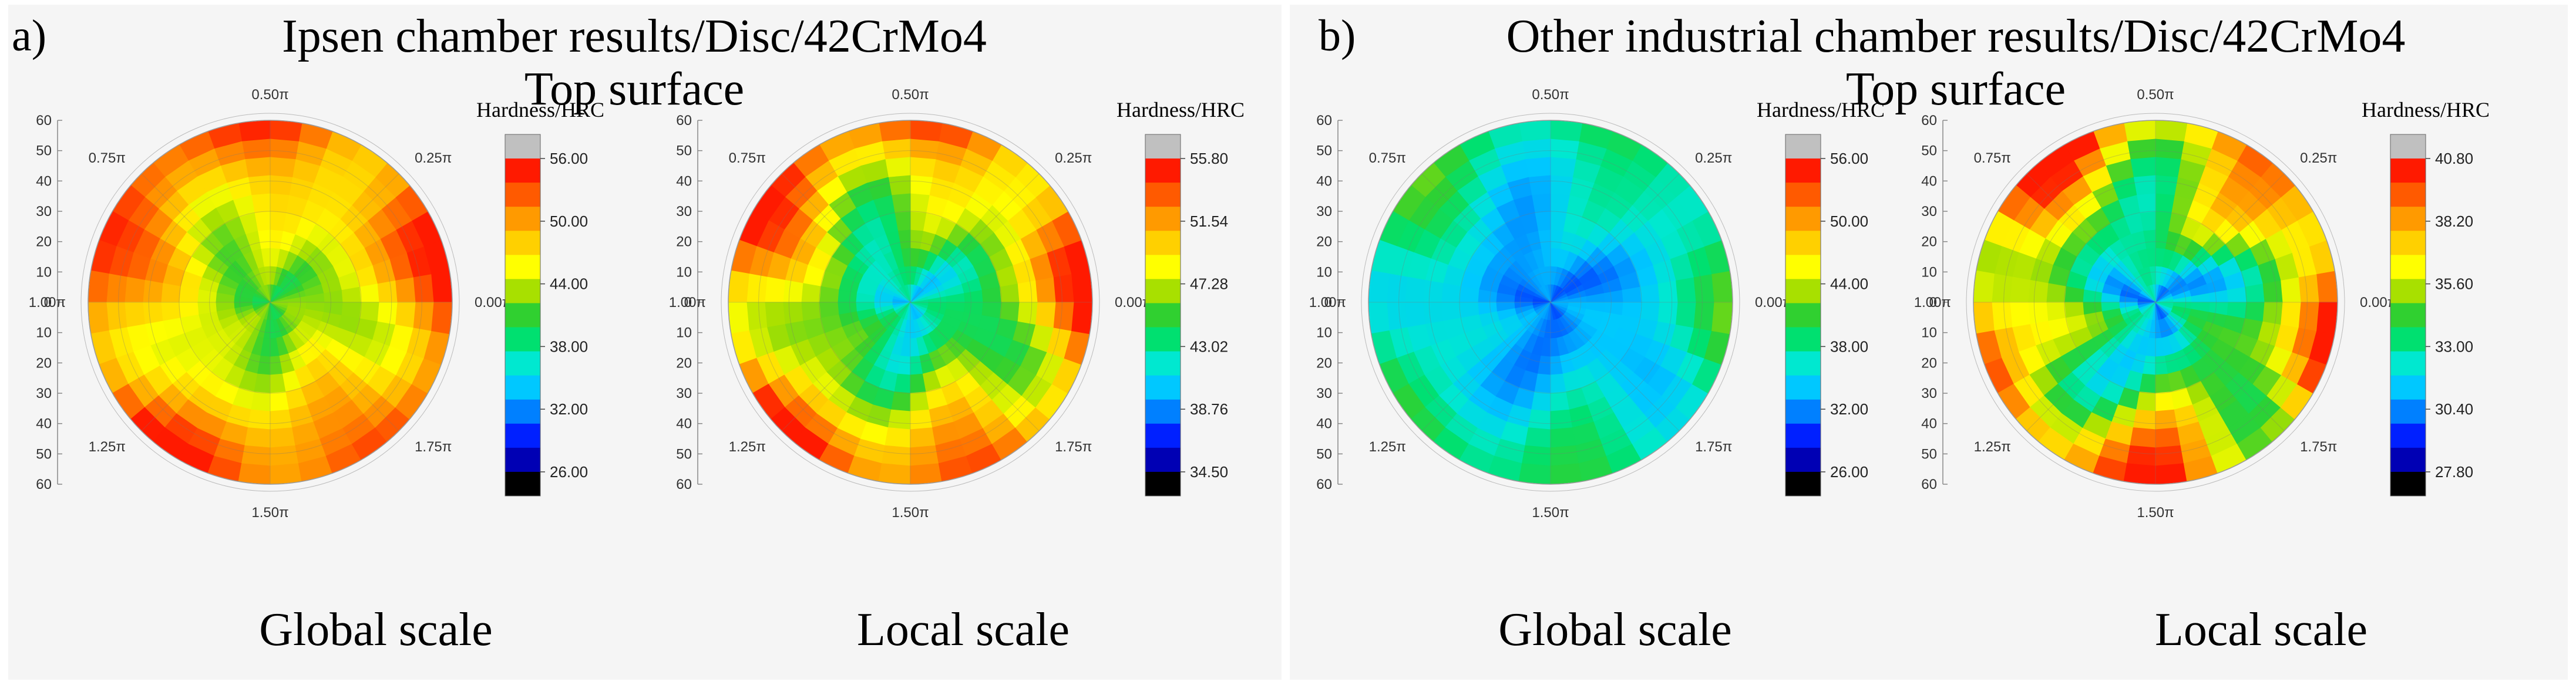 The width and height of the screenshot is (2576, 692). I want to click on radial-tick-label: 0, so click(688, 302).